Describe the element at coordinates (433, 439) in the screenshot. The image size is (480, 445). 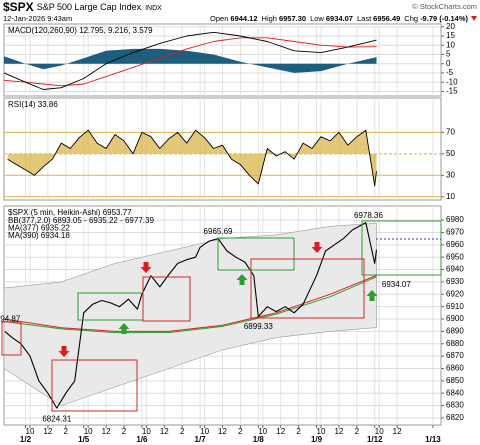
I see `x-tick-label: 1/13` at that location.